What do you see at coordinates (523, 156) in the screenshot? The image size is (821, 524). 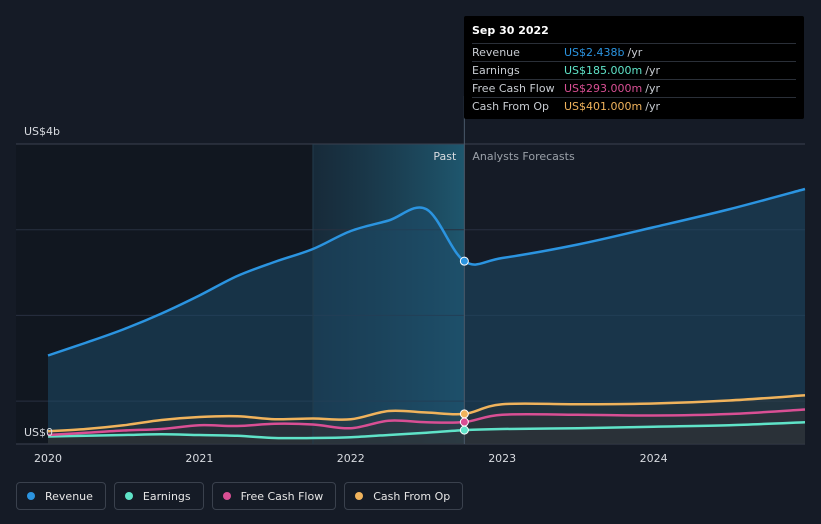 I see `forecast-label: Analysts Forecasts` at bounding box center [523, 156].